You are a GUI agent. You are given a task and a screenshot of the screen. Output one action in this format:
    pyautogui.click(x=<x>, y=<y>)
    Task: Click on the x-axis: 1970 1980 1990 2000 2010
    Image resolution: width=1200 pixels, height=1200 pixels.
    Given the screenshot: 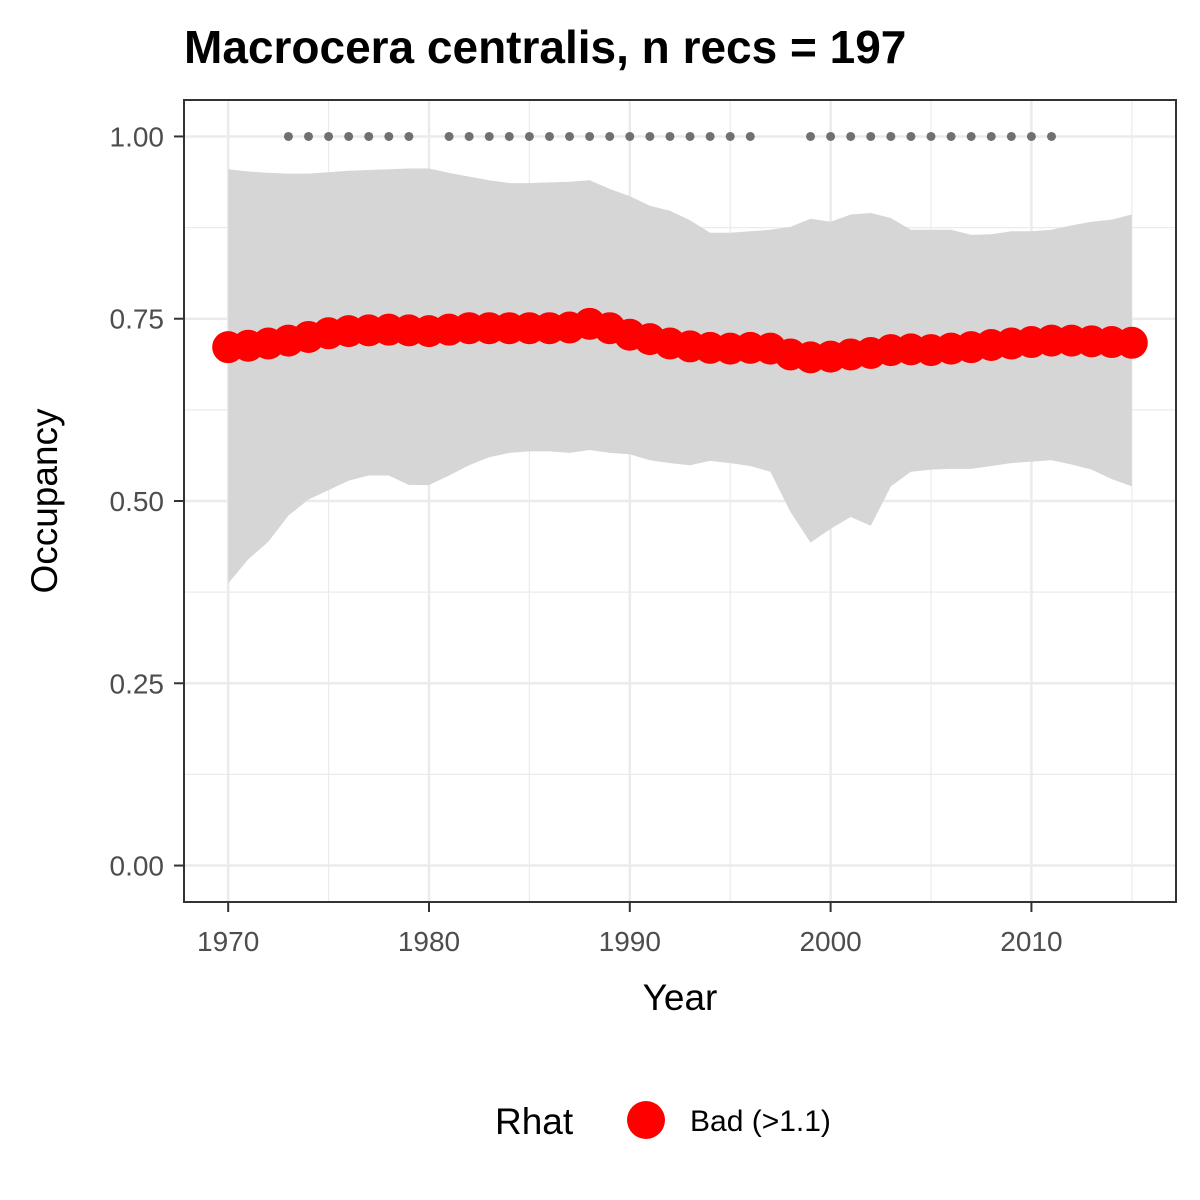 What is the action you would take?
    pyautogui.click(x=630, y=929)
    